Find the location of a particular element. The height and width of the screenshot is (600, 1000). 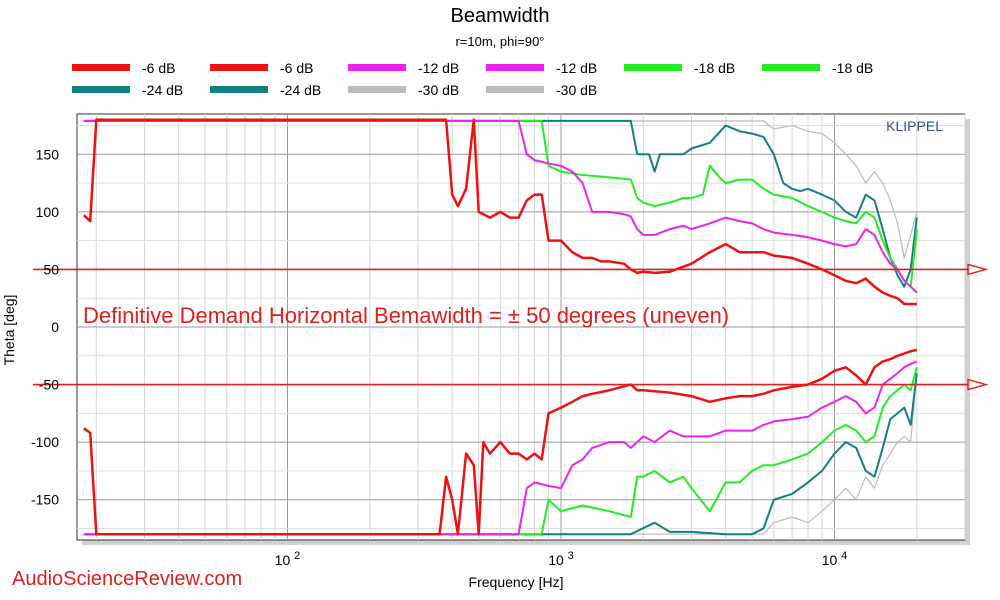

x-tick-labels: 10 2 10 3 10 4 is located at coordinates (561, 559).